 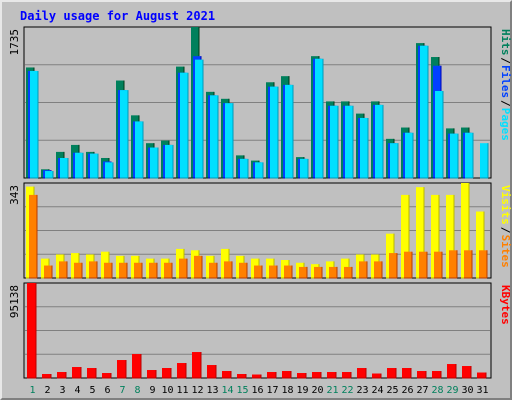 What do you see at coordinates (212, 390) in the screenshot?
I see `x-tick-label: 13` at bounding box center [212, 390].